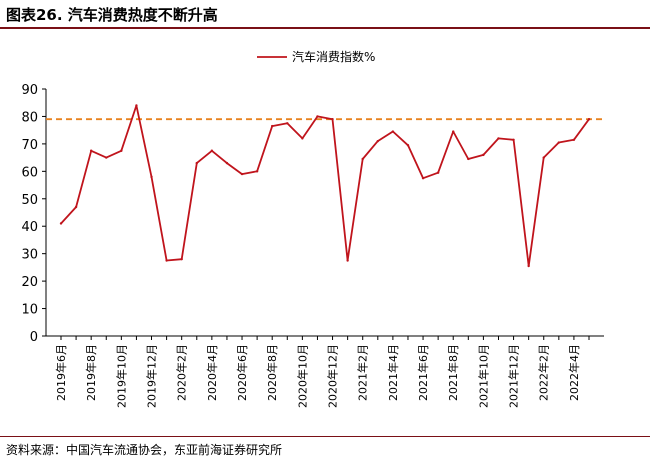  Describe the element at coordinates (453, 372) in the screenshot. I see `x-tick-label: 2021年8月` at that location.